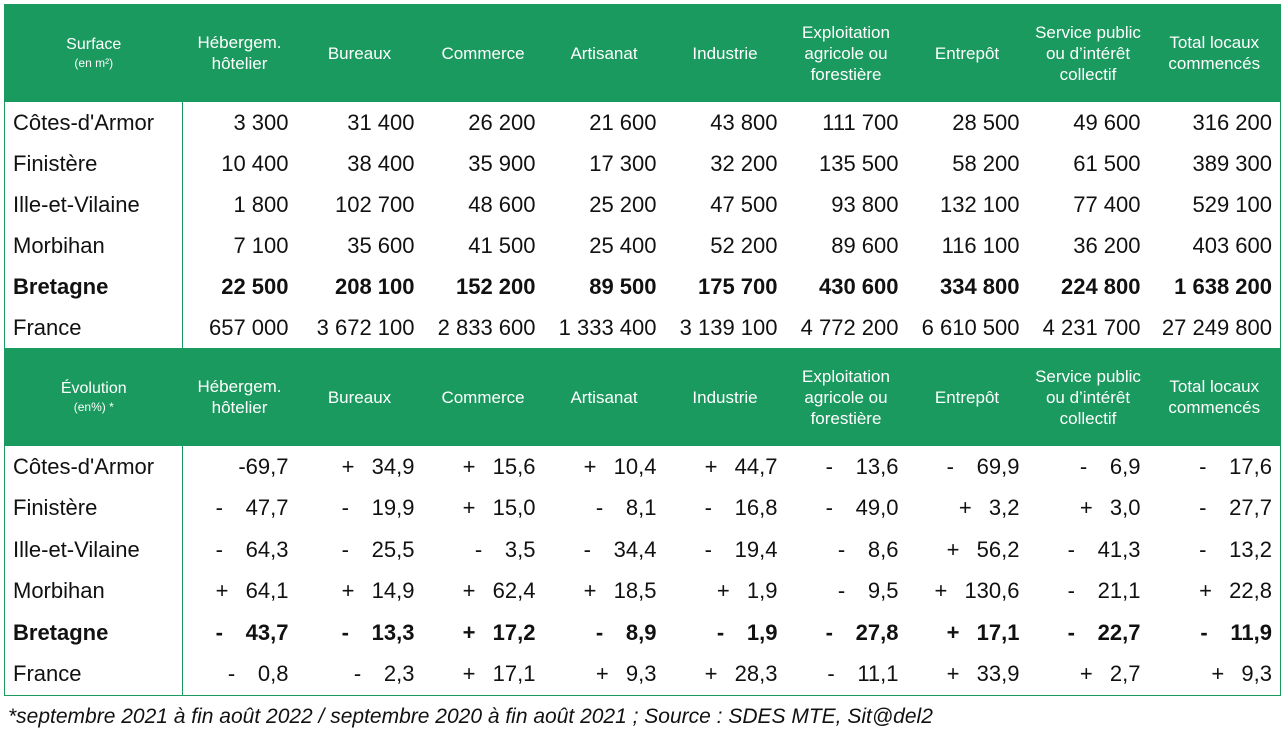 This screenshot has height=737, width=1288. Describe the element at coordinates (623, 122) in the screenshot. I see `table-cell: 21 600` at that location.